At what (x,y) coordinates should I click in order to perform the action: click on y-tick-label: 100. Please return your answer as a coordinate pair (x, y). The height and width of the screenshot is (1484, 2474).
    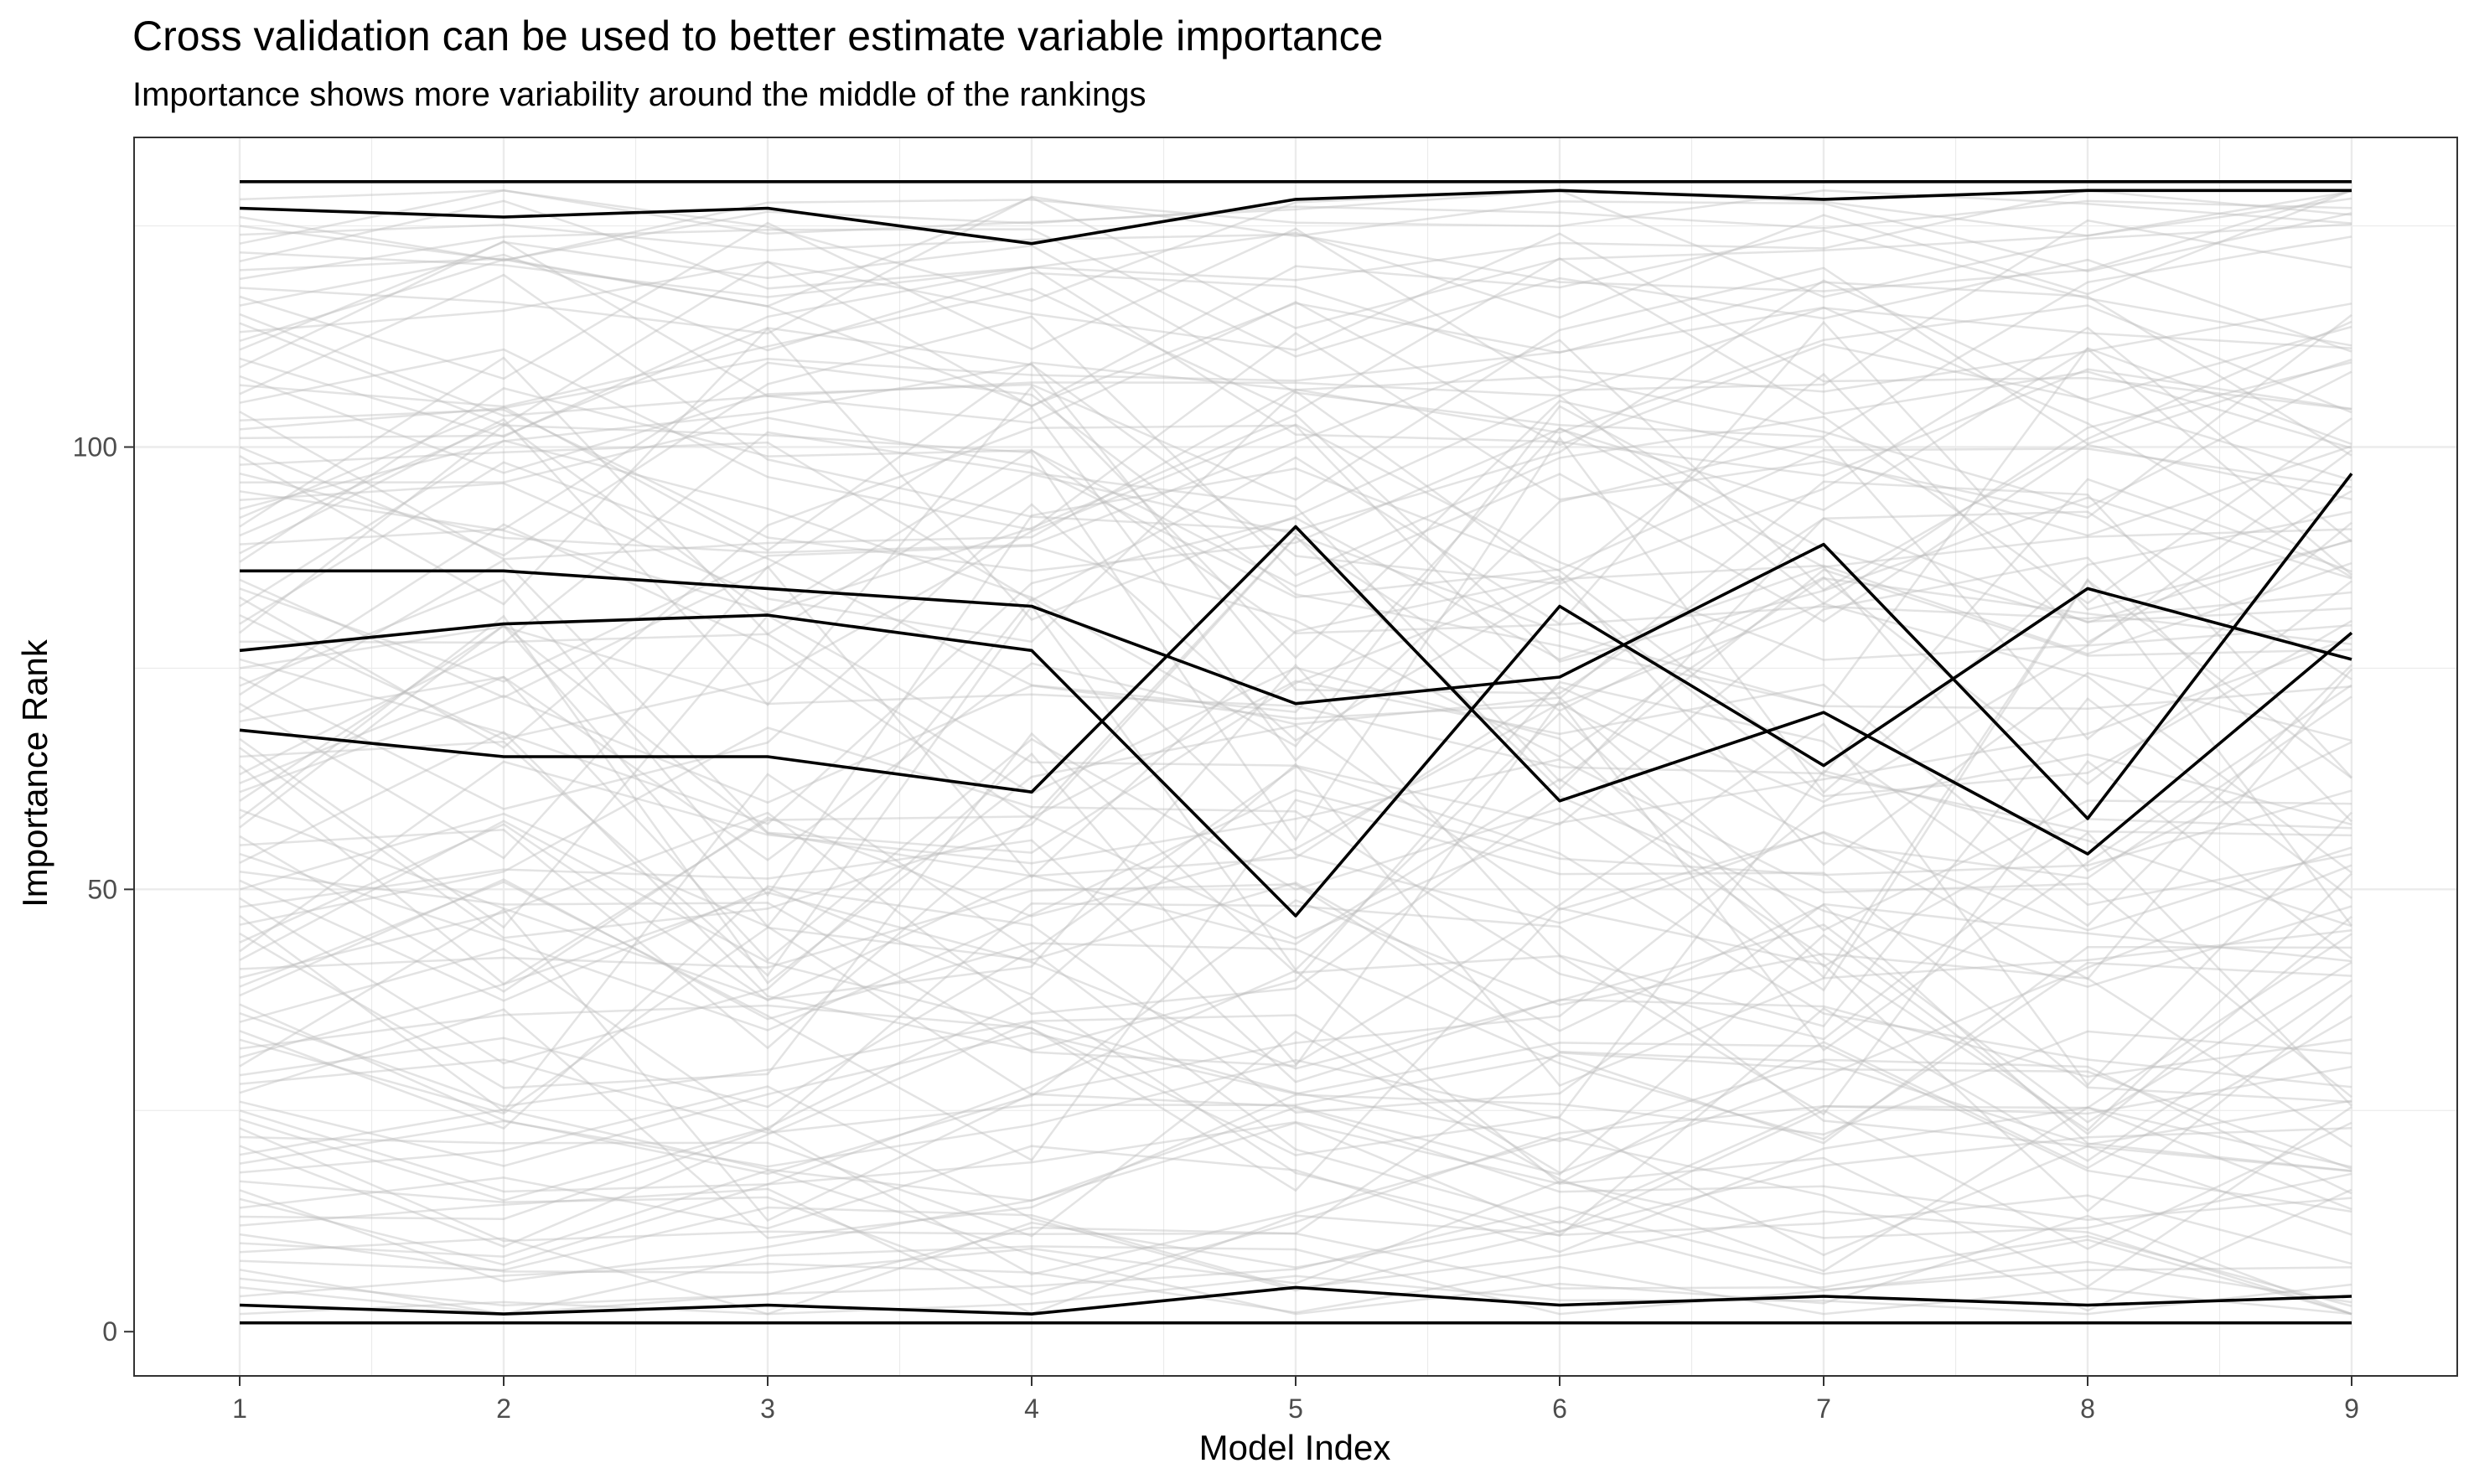
    Looking at the image, I should click on (95, 448).